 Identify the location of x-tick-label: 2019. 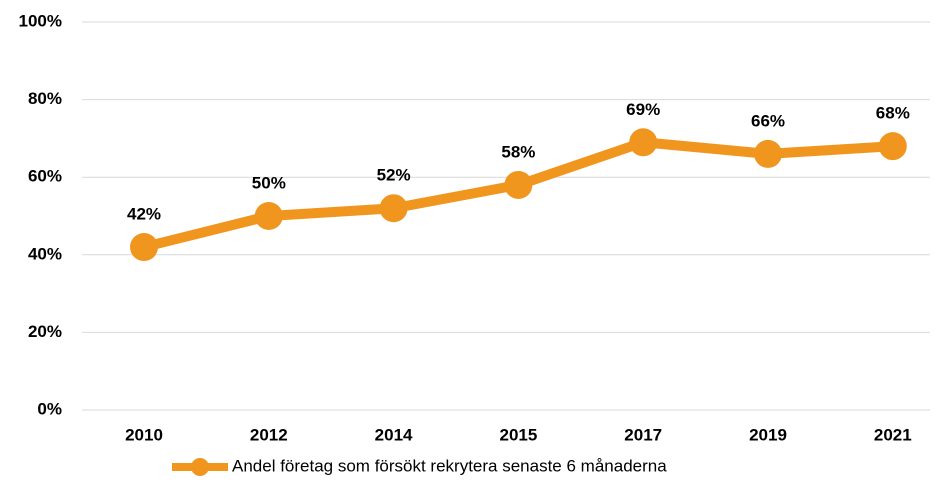
(768, 434).